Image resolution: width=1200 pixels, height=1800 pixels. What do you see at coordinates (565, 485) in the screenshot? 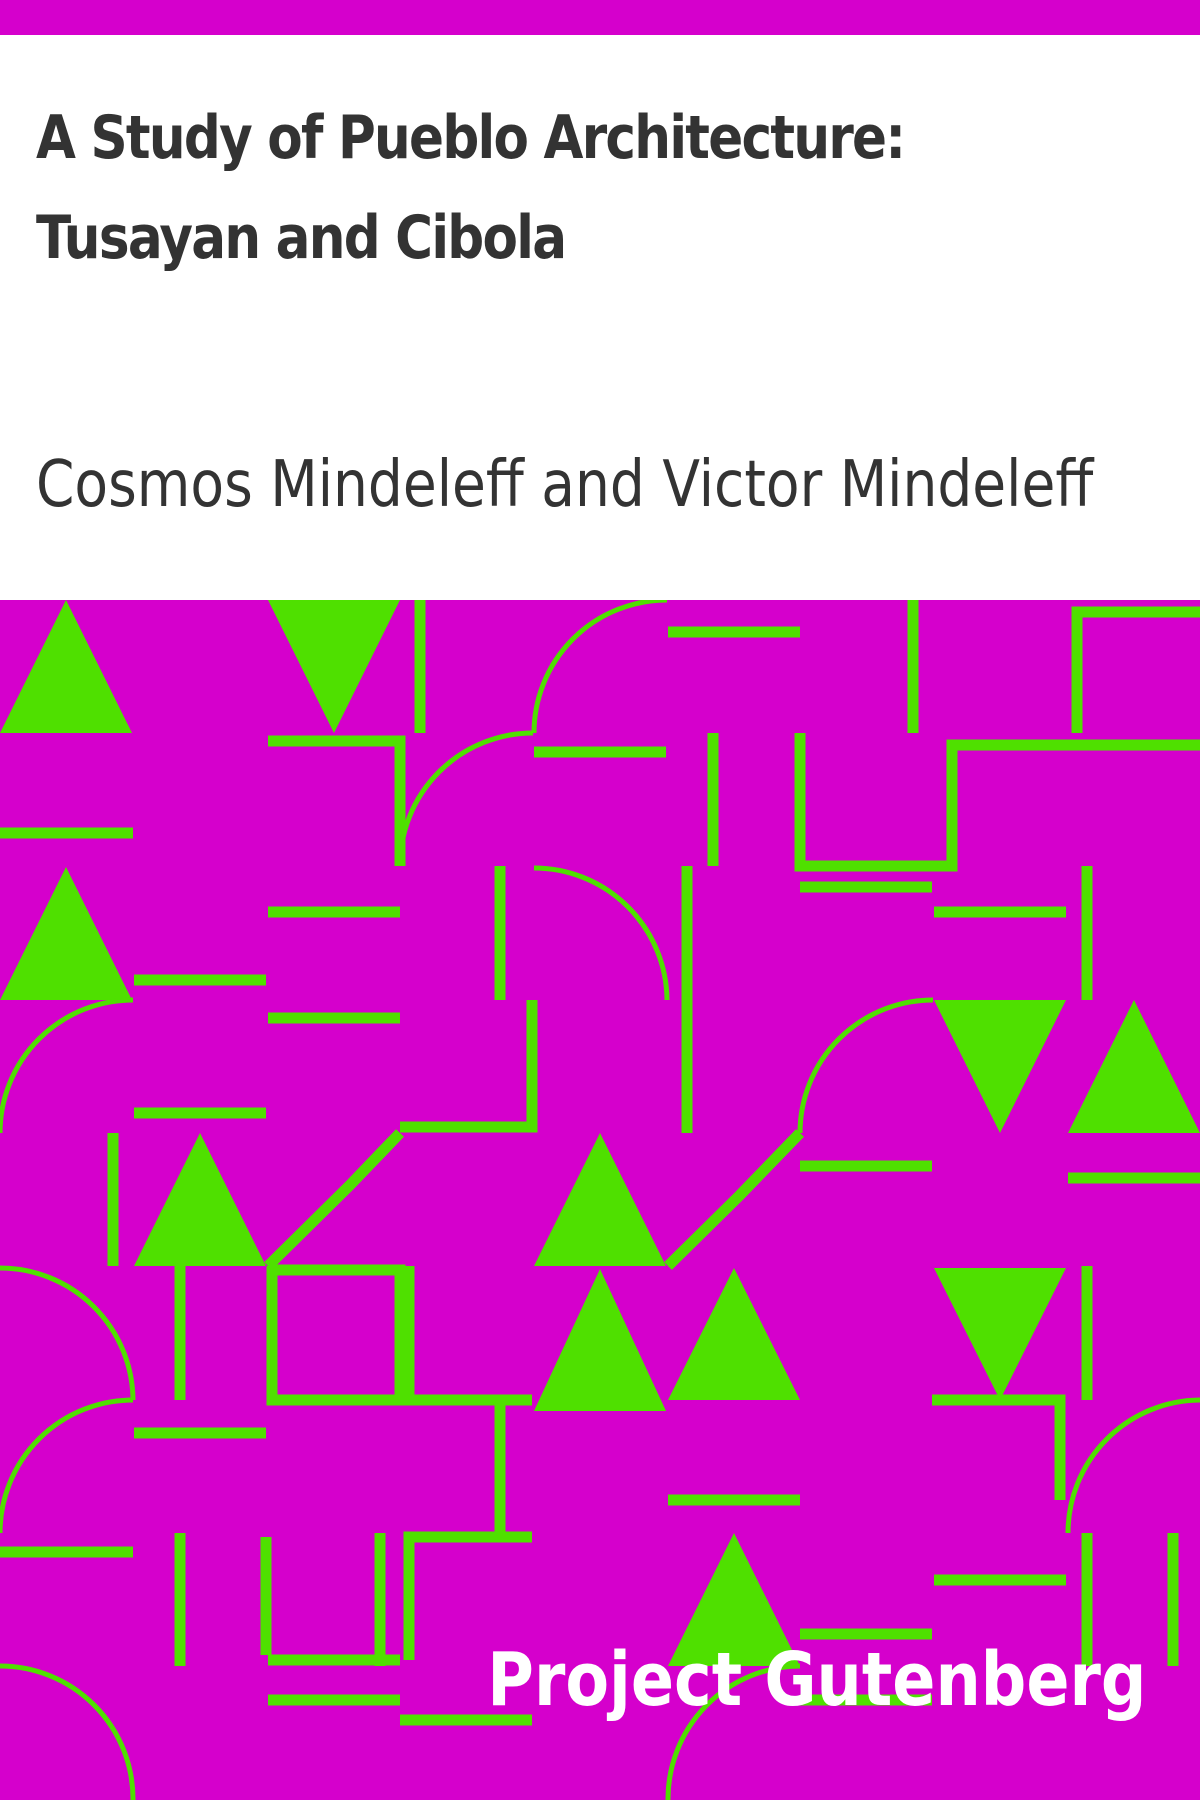
I see `book-author: Cosmos Mindeleff and Victor Mindeleff` at bounding box center [565, 485].